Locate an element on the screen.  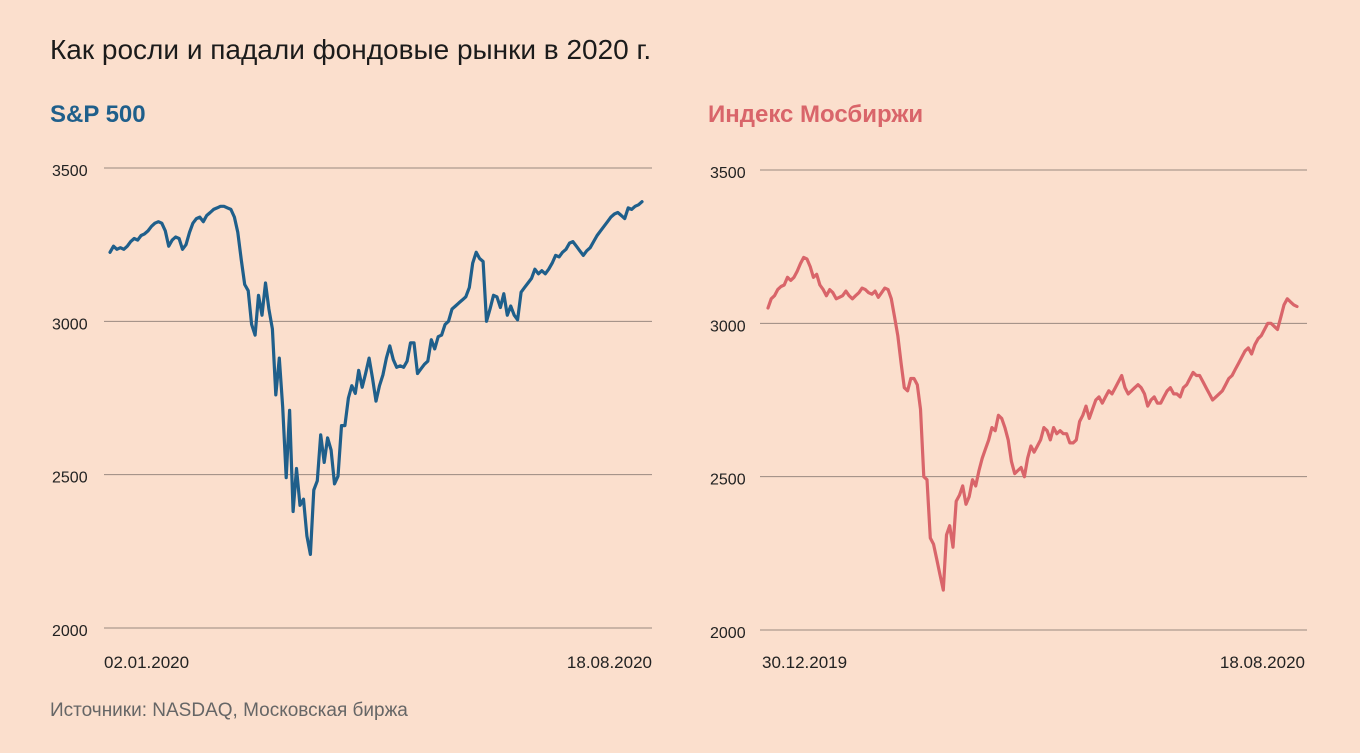
moex-x-start-label: 30.12.2019 is located at coordinates (804, 662).